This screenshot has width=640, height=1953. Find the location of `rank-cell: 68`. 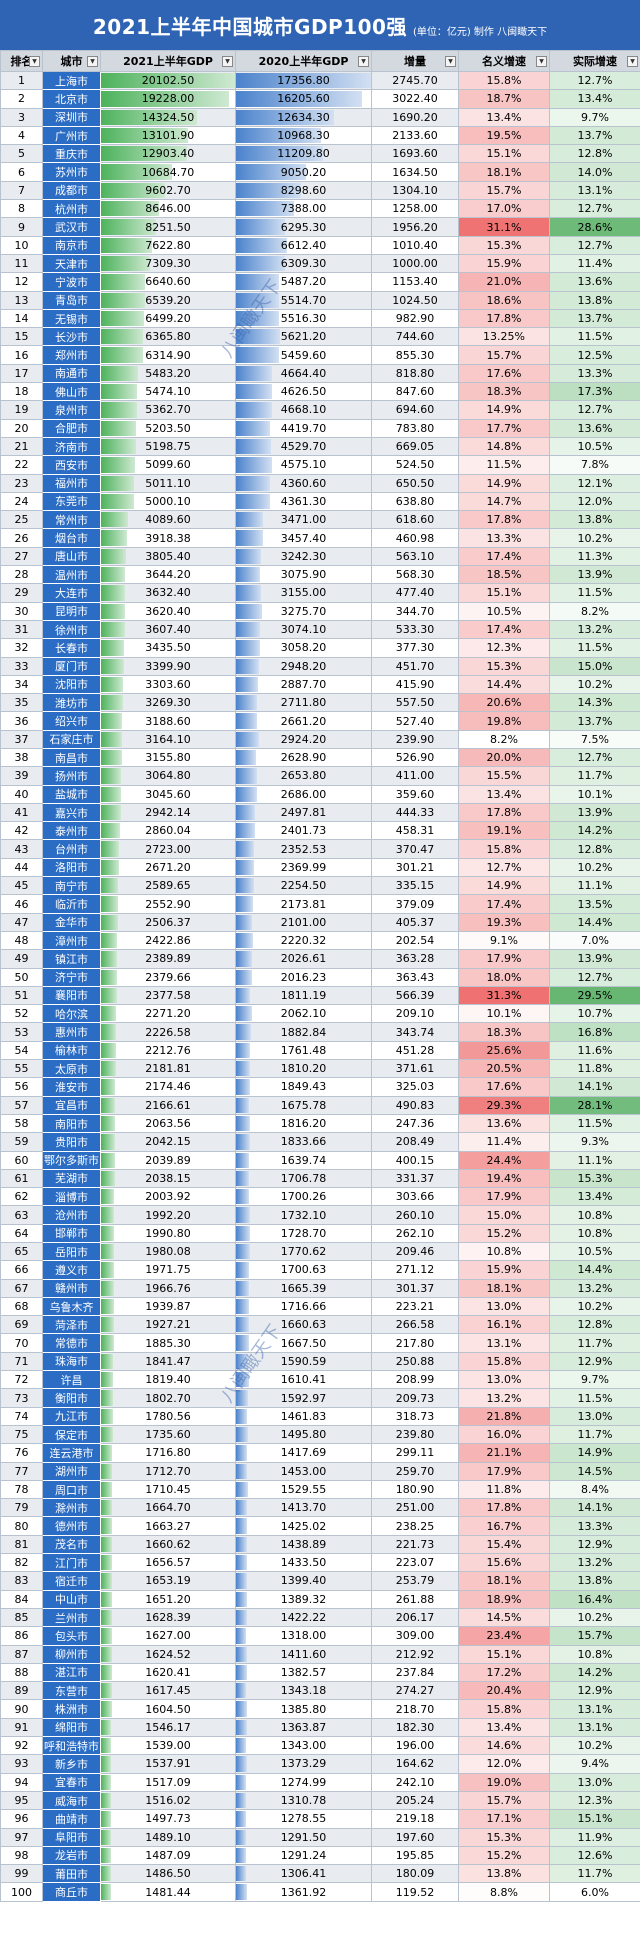

rank-cell: 68 is located at coordinates (21, 1306).